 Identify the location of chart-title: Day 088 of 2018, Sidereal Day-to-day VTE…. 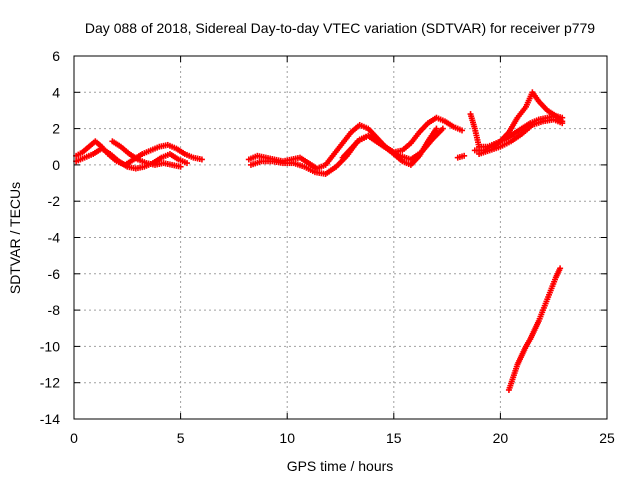
(340, 28).